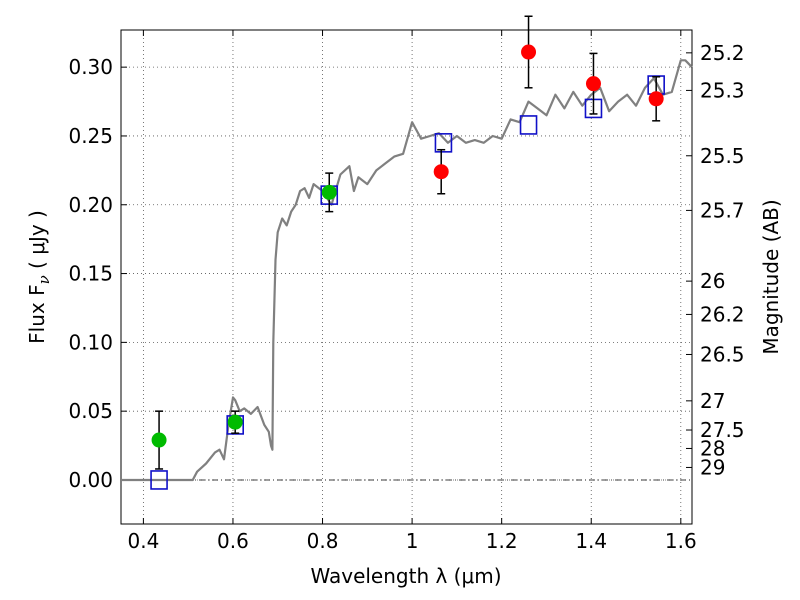  Describe the element at coordinates (323, 541) in the screenshot. I see `x-tick-label: 0.8` at that location.